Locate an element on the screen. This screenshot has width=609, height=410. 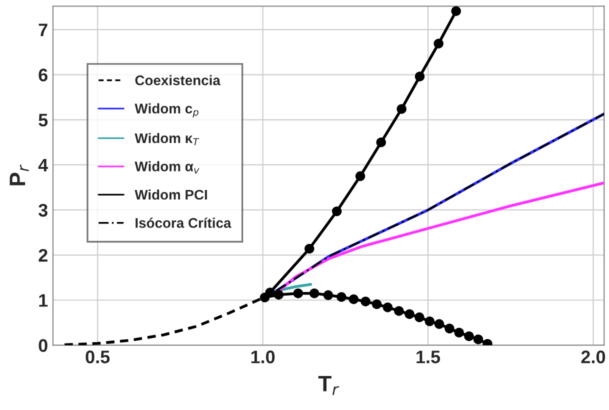
x-axis-title: T$_{r}$ is located at coordinates (329, 385).